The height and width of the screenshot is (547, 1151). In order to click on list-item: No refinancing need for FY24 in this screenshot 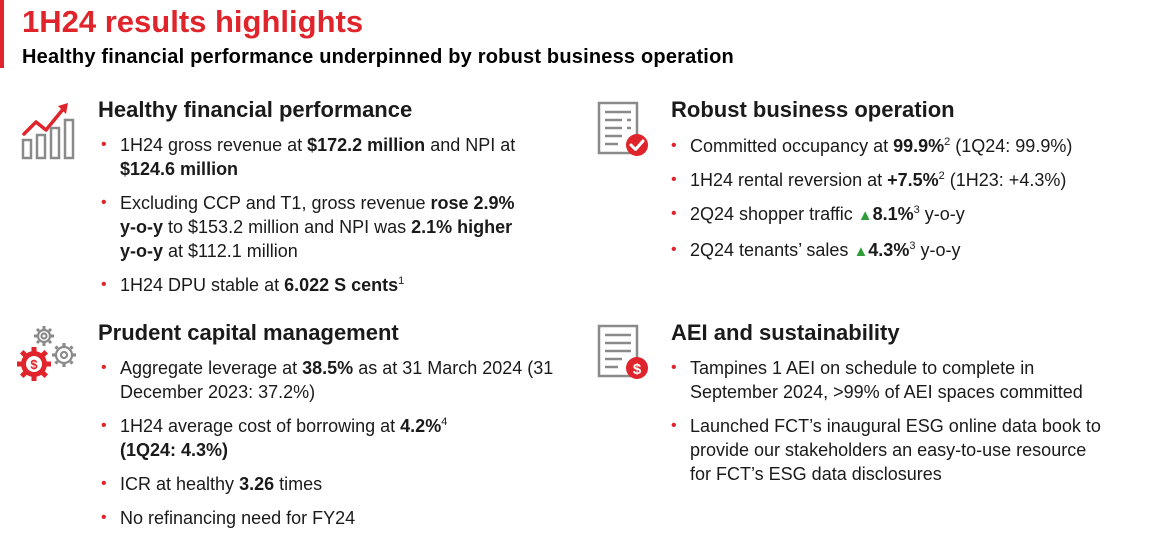, I will do `click(335, 518)`.